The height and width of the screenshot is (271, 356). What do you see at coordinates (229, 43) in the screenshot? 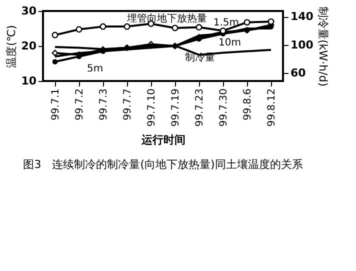
I see `legend-label: 10m` at bounding box center [229, 43].